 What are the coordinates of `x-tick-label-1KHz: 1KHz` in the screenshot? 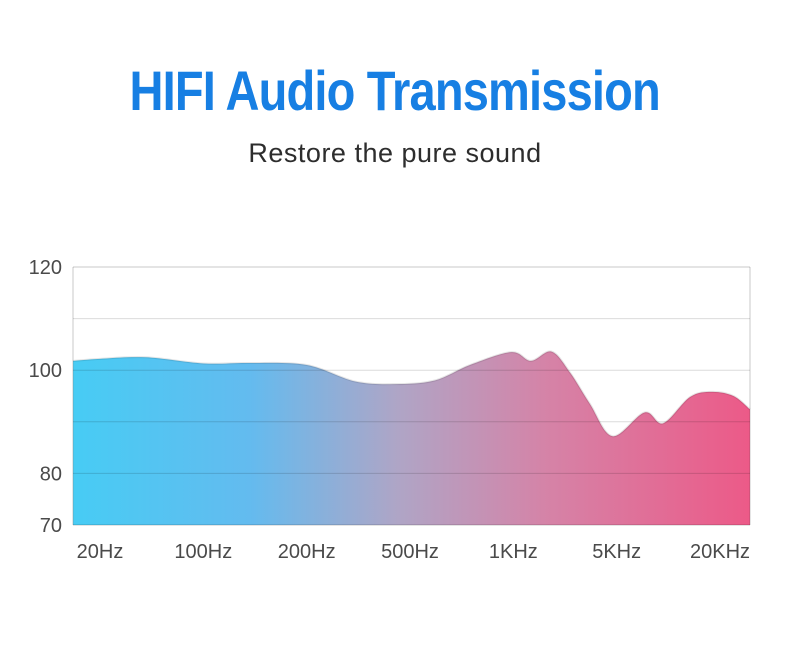 It's located at (513, 552).